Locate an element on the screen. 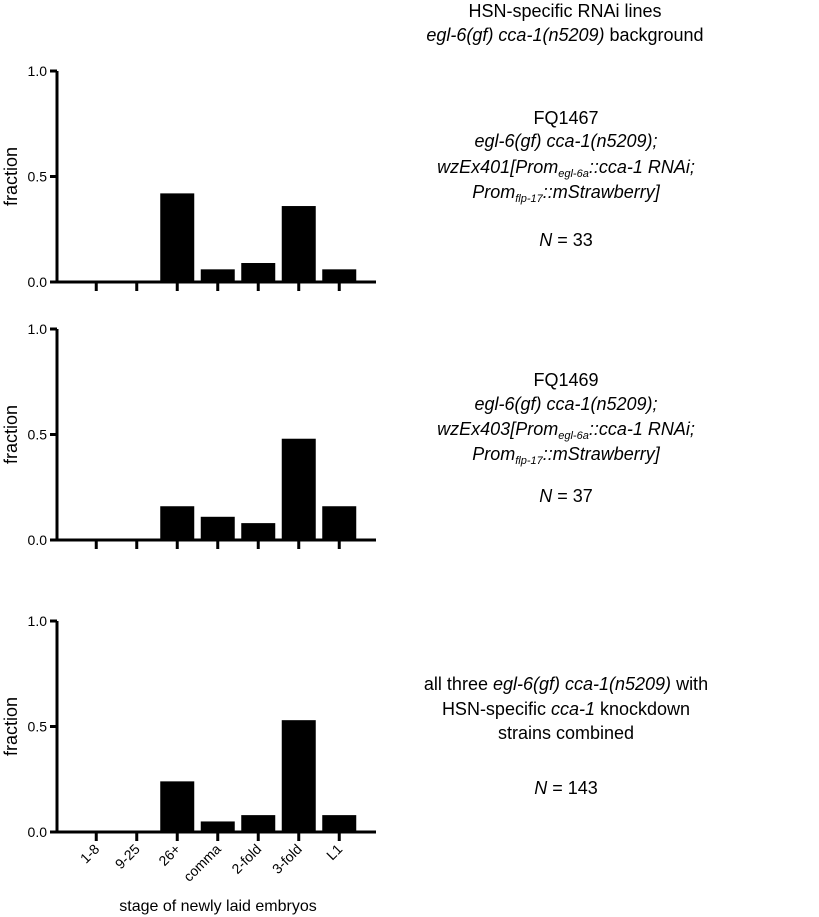  chart-panel-1: 0.0 0.5 1.0 fraction is located at coordinates (188, 177).